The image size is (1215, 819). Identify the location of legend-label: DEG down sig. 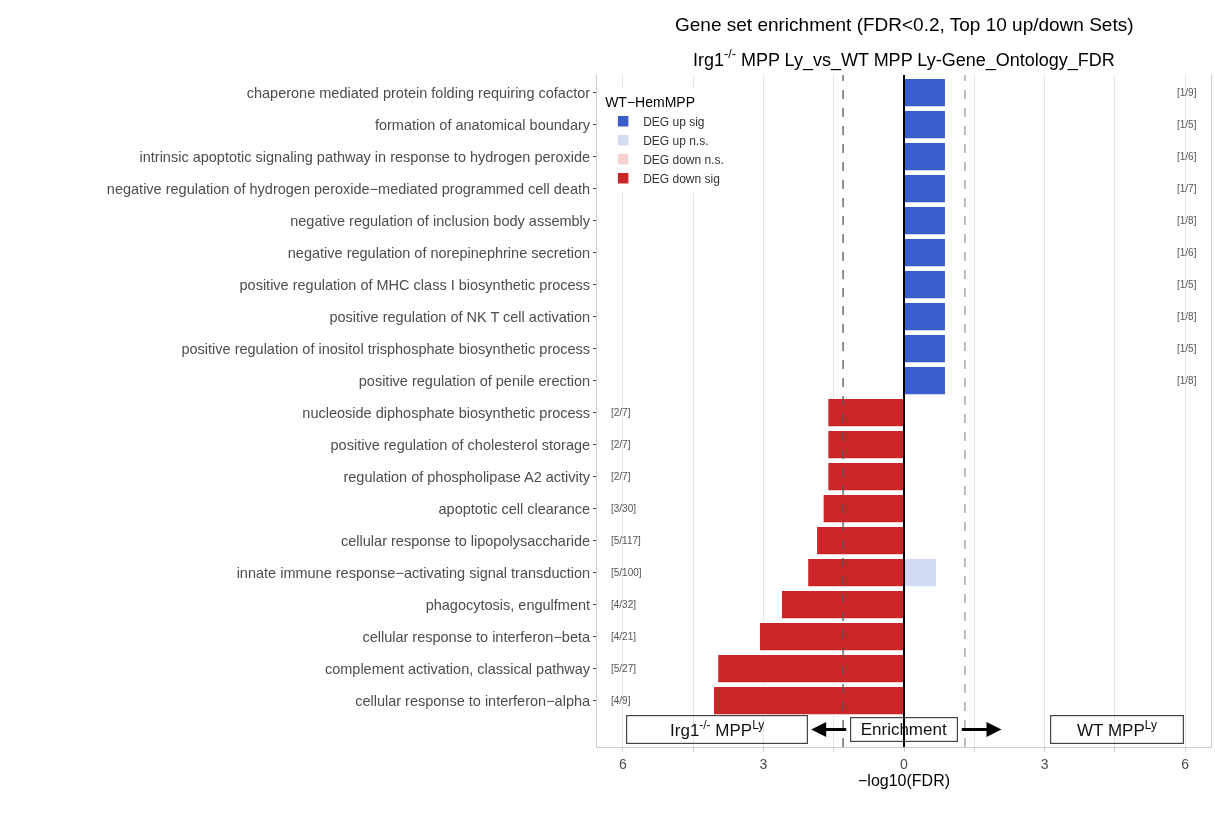
(681, 178).